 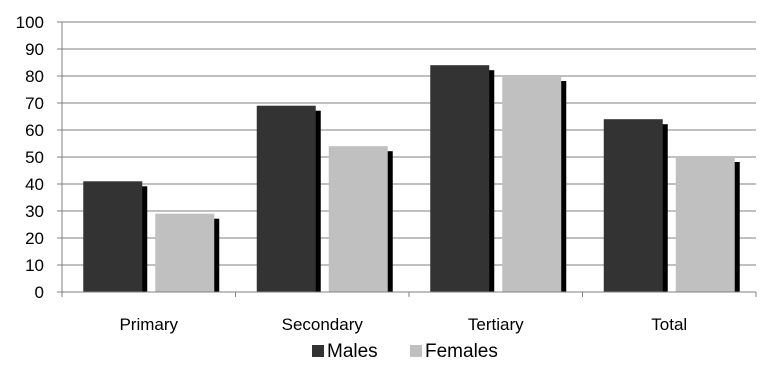 What do you see at coordinates (34, 184) in the screenshot?
I see `y-tick-label: 40` at bounding box center [34, 184].